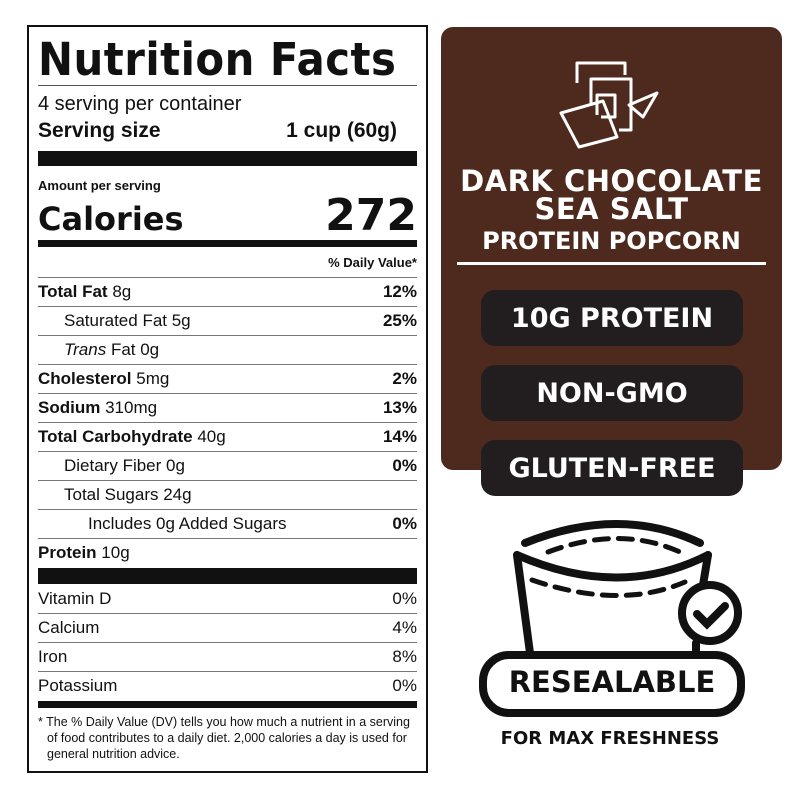 The width and height of the screenshot is (800, 800). I want to click on nutrient-row: Trans Fat 0g, so click(227, 349).